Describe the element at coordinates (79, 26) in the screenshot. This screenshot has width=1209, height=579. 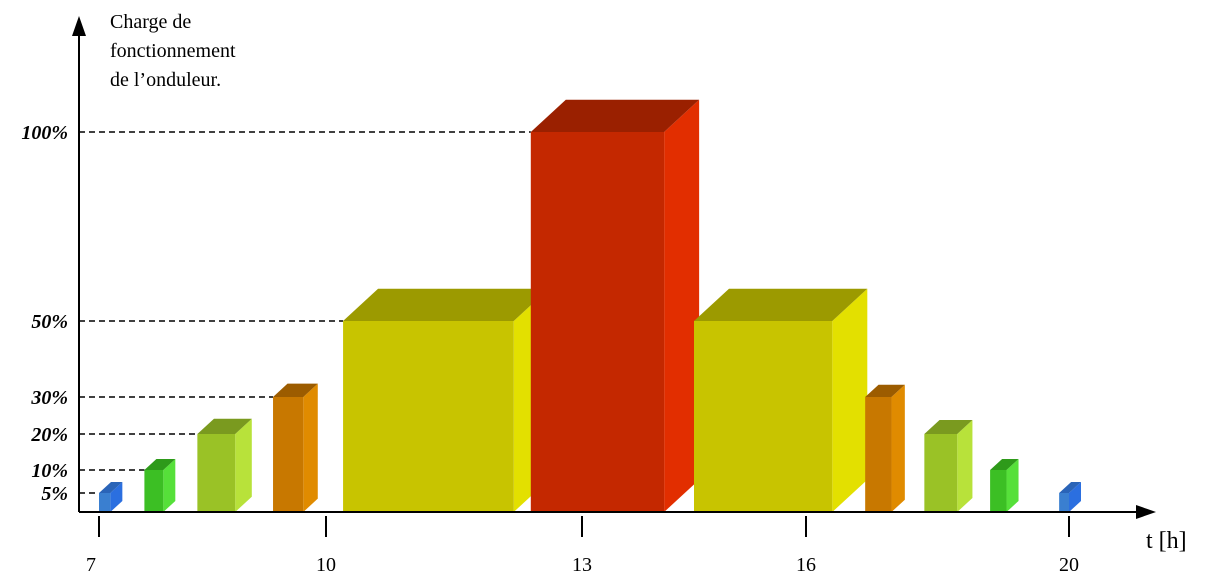
I see `y-axis-arrow` at that location.